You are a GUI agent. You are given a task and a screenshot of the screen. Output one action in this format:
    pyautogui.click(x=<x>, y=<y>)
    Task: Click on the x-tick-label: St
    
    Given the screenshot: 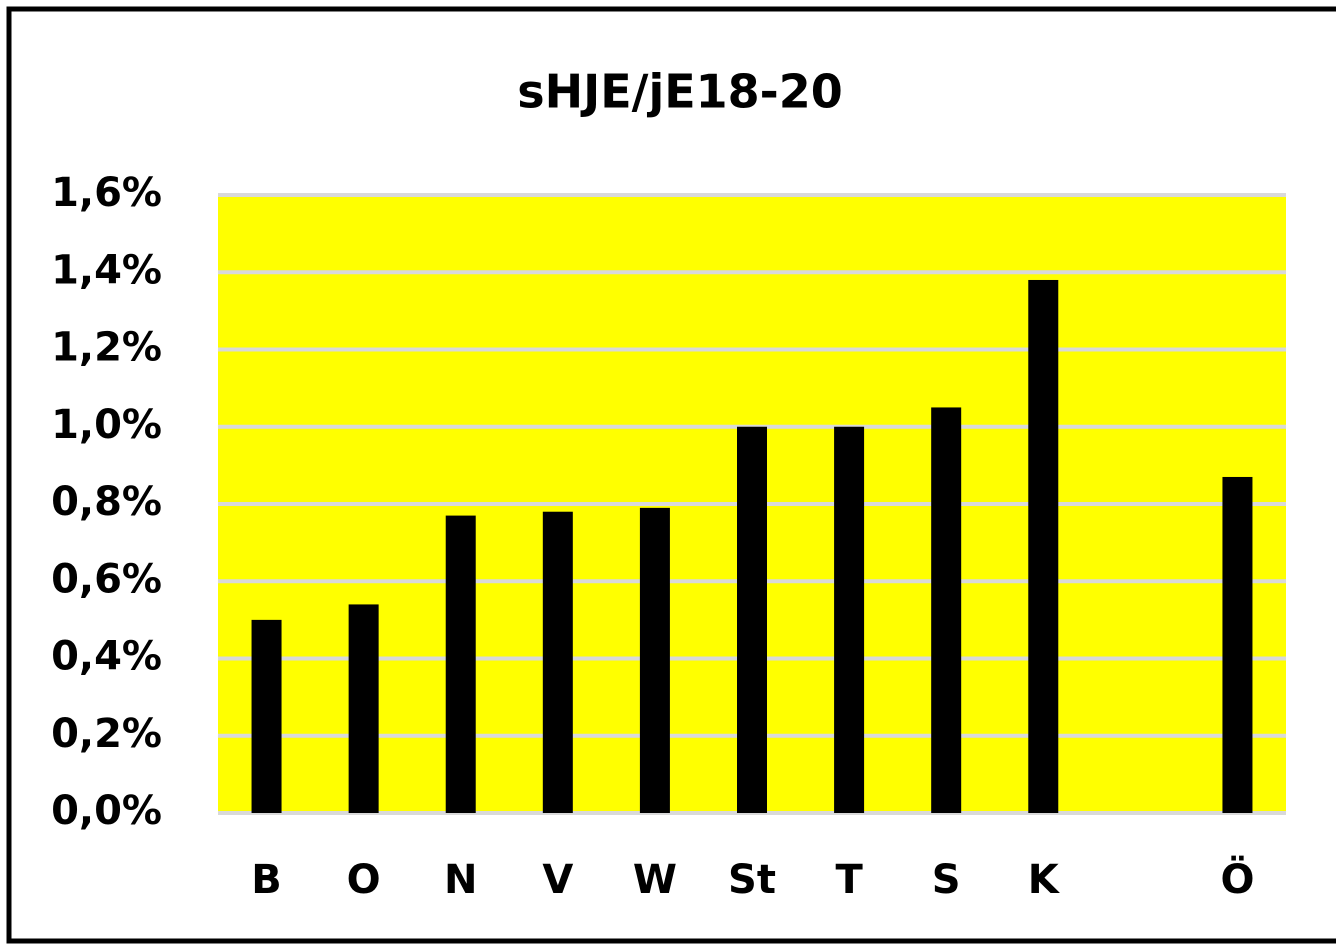 What is the action you would take?
    pyautogui.click(x=752, y=880)
    